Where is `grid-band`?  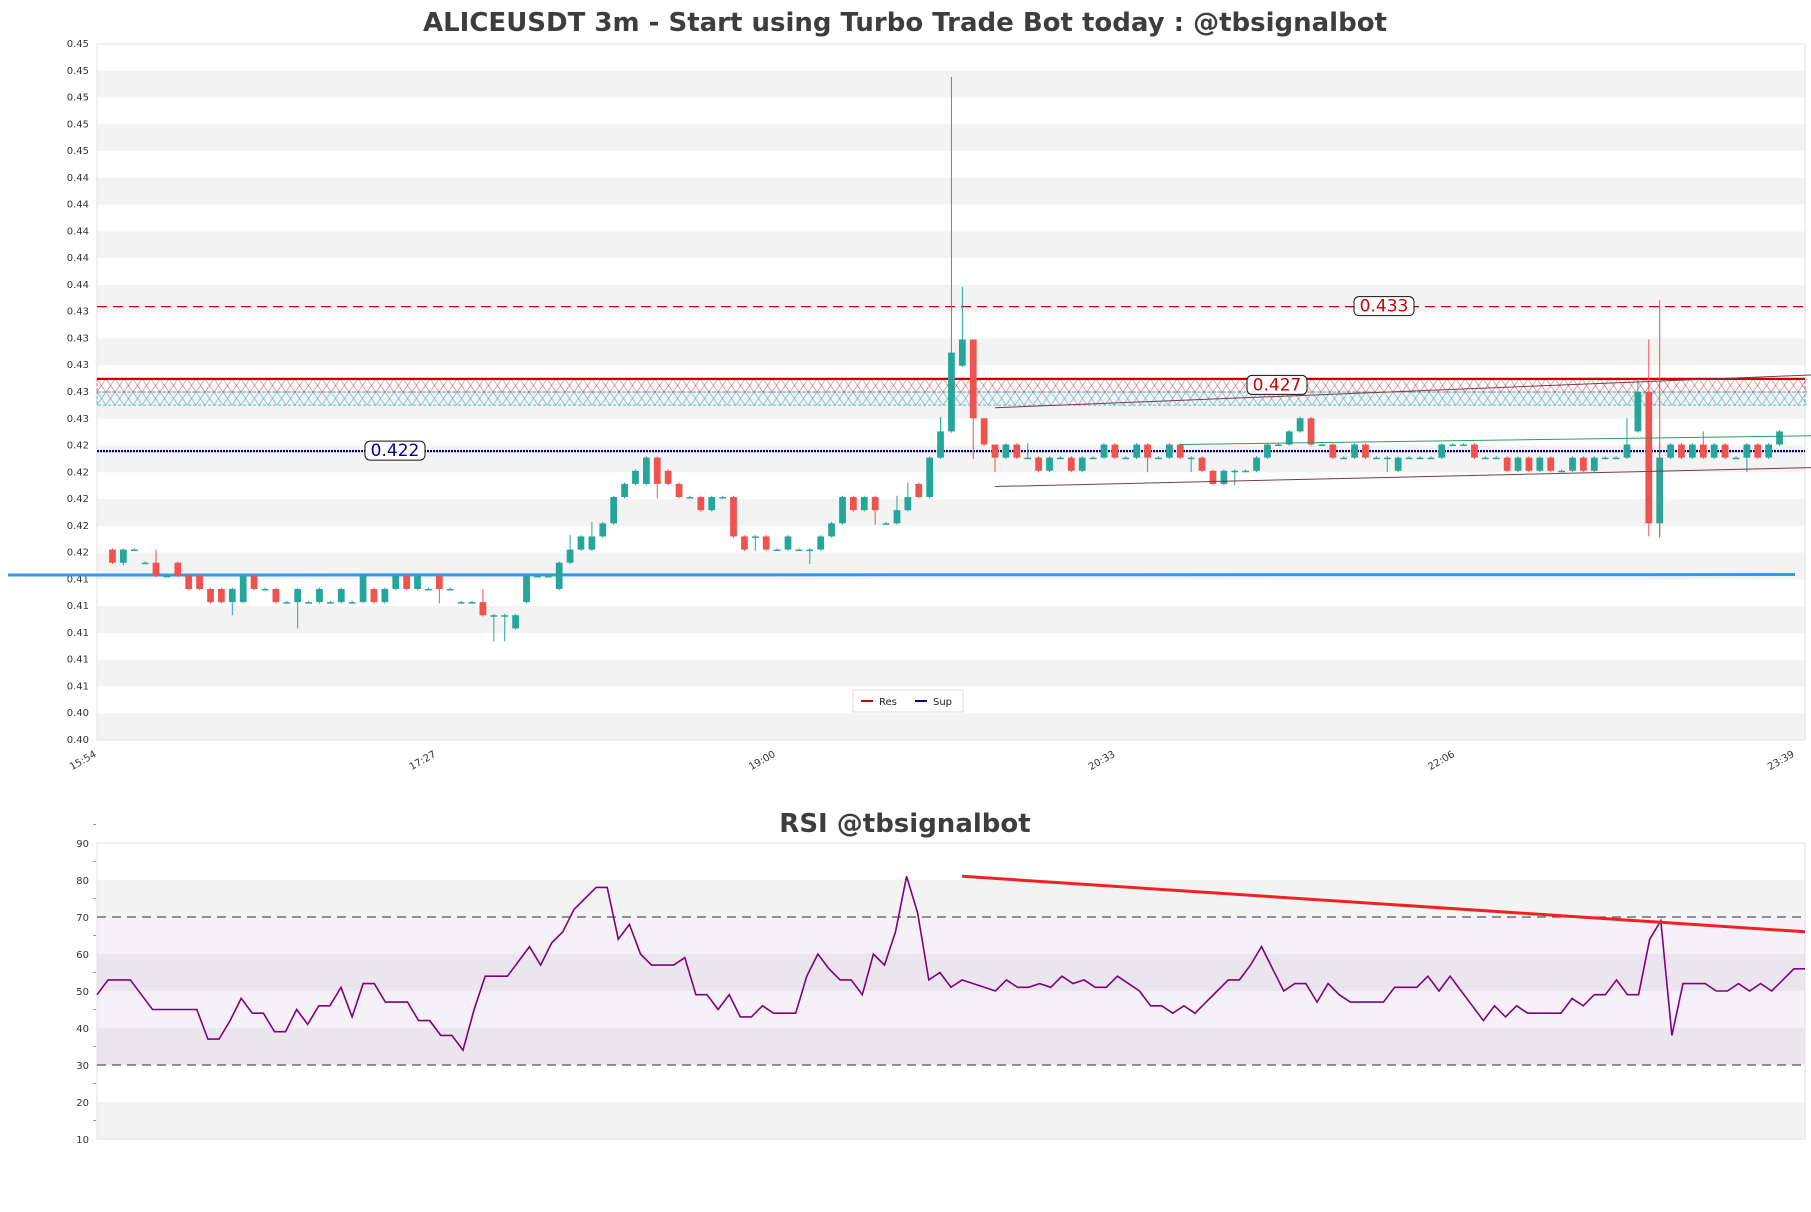 grid-band is located at coordinates (951, 673).